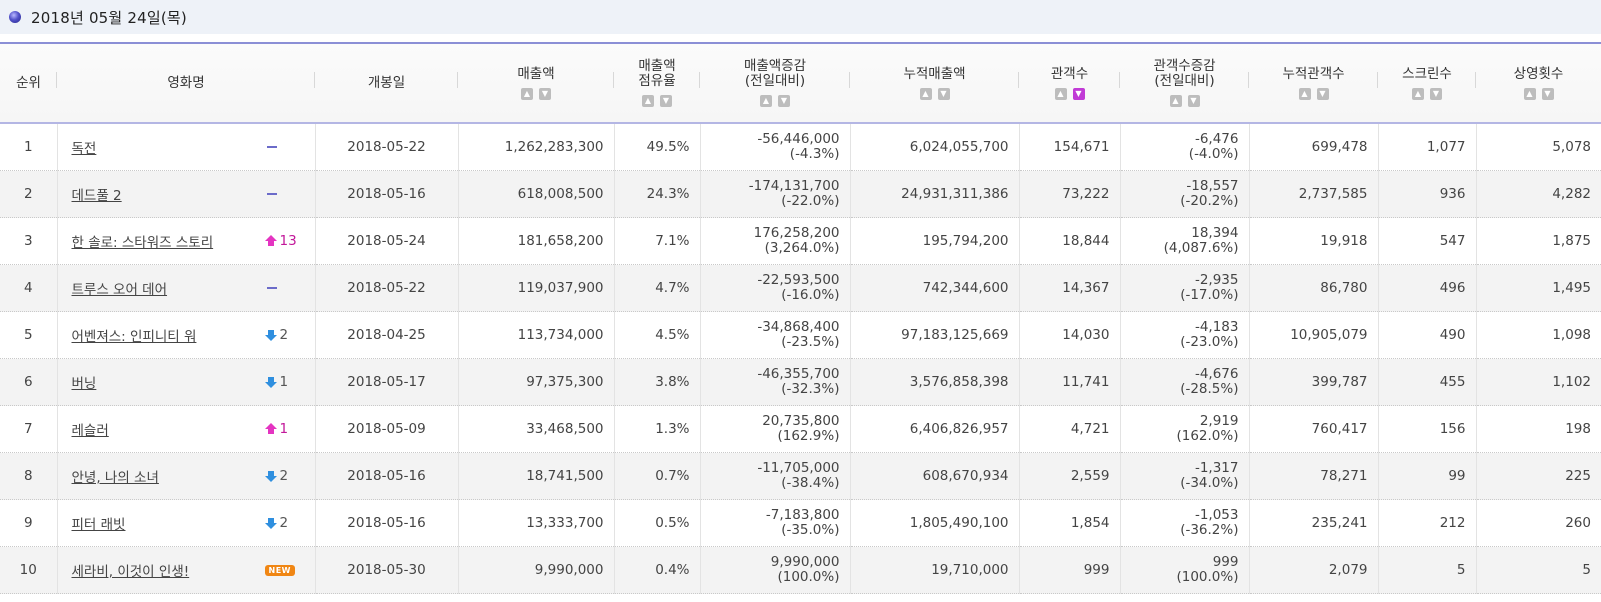 This screenshot has width=1601, height=602. Describe the element at coordinates (142, 243) in the screenshot. I see `movie-title-link: 한 솔로: 스타워즈 스토리` at that location.